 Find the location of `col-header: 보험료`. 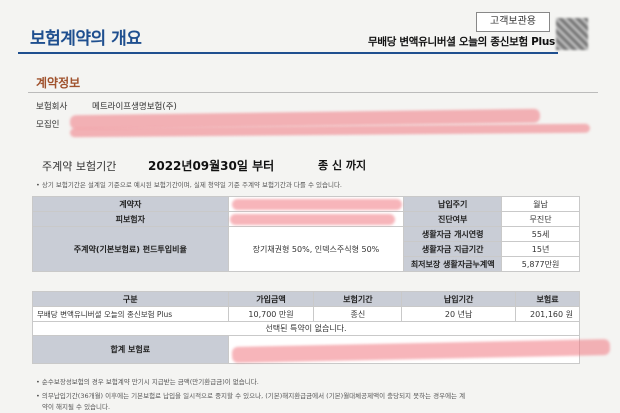

col-header: 보험료 is located at coordinates (547, 299).